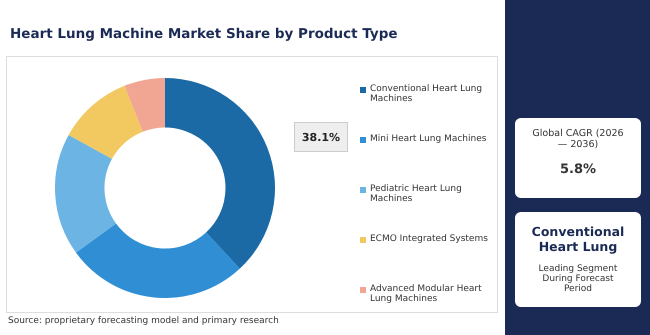  I want to click on text: 5.8%, so click(578, 169).